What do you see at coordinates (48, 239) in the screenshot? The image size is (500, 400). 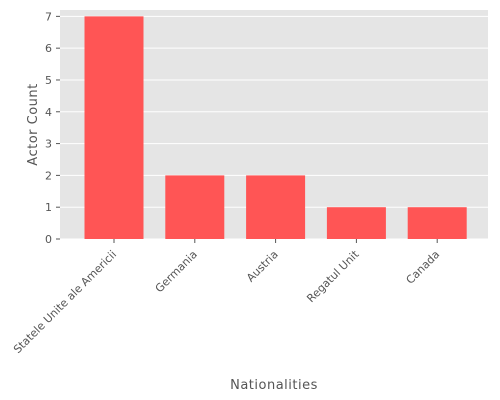 I see `y-tick-label: 0` at bounding box center [48, 239].